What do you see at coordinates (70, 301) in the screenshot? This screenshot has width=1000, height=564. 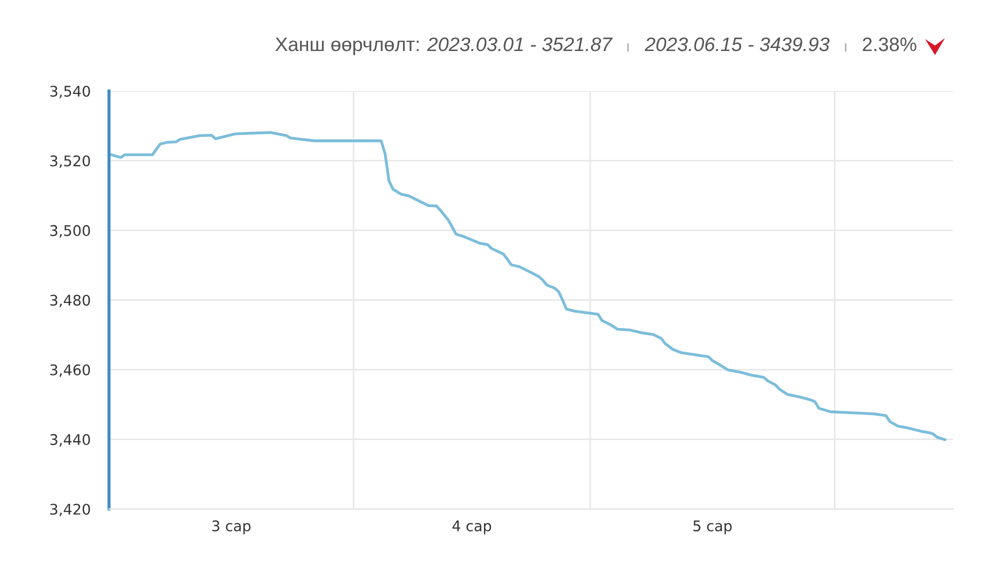 I see `y-tick-label: 3,480` at bounding box center [70, 301].